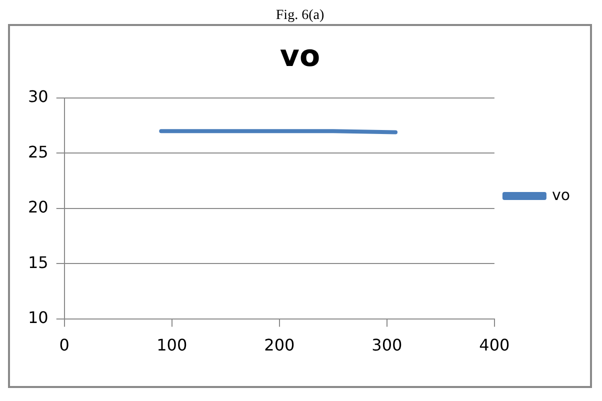  What do you see at coordinates (38, 262) in the screenshot?
I see `y-tick-label: 15` at bounding box center [38, 262].